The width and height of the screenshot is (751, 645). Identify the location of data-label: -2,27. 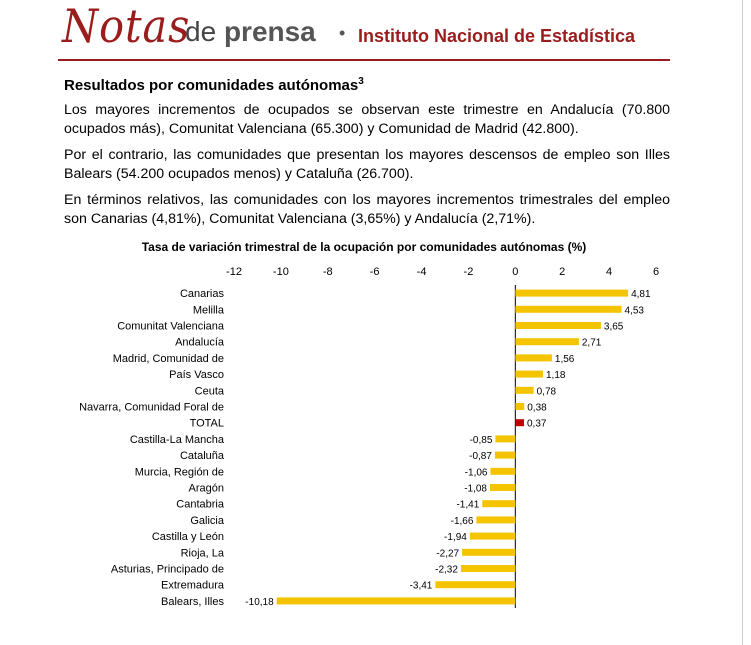
(447, 553).